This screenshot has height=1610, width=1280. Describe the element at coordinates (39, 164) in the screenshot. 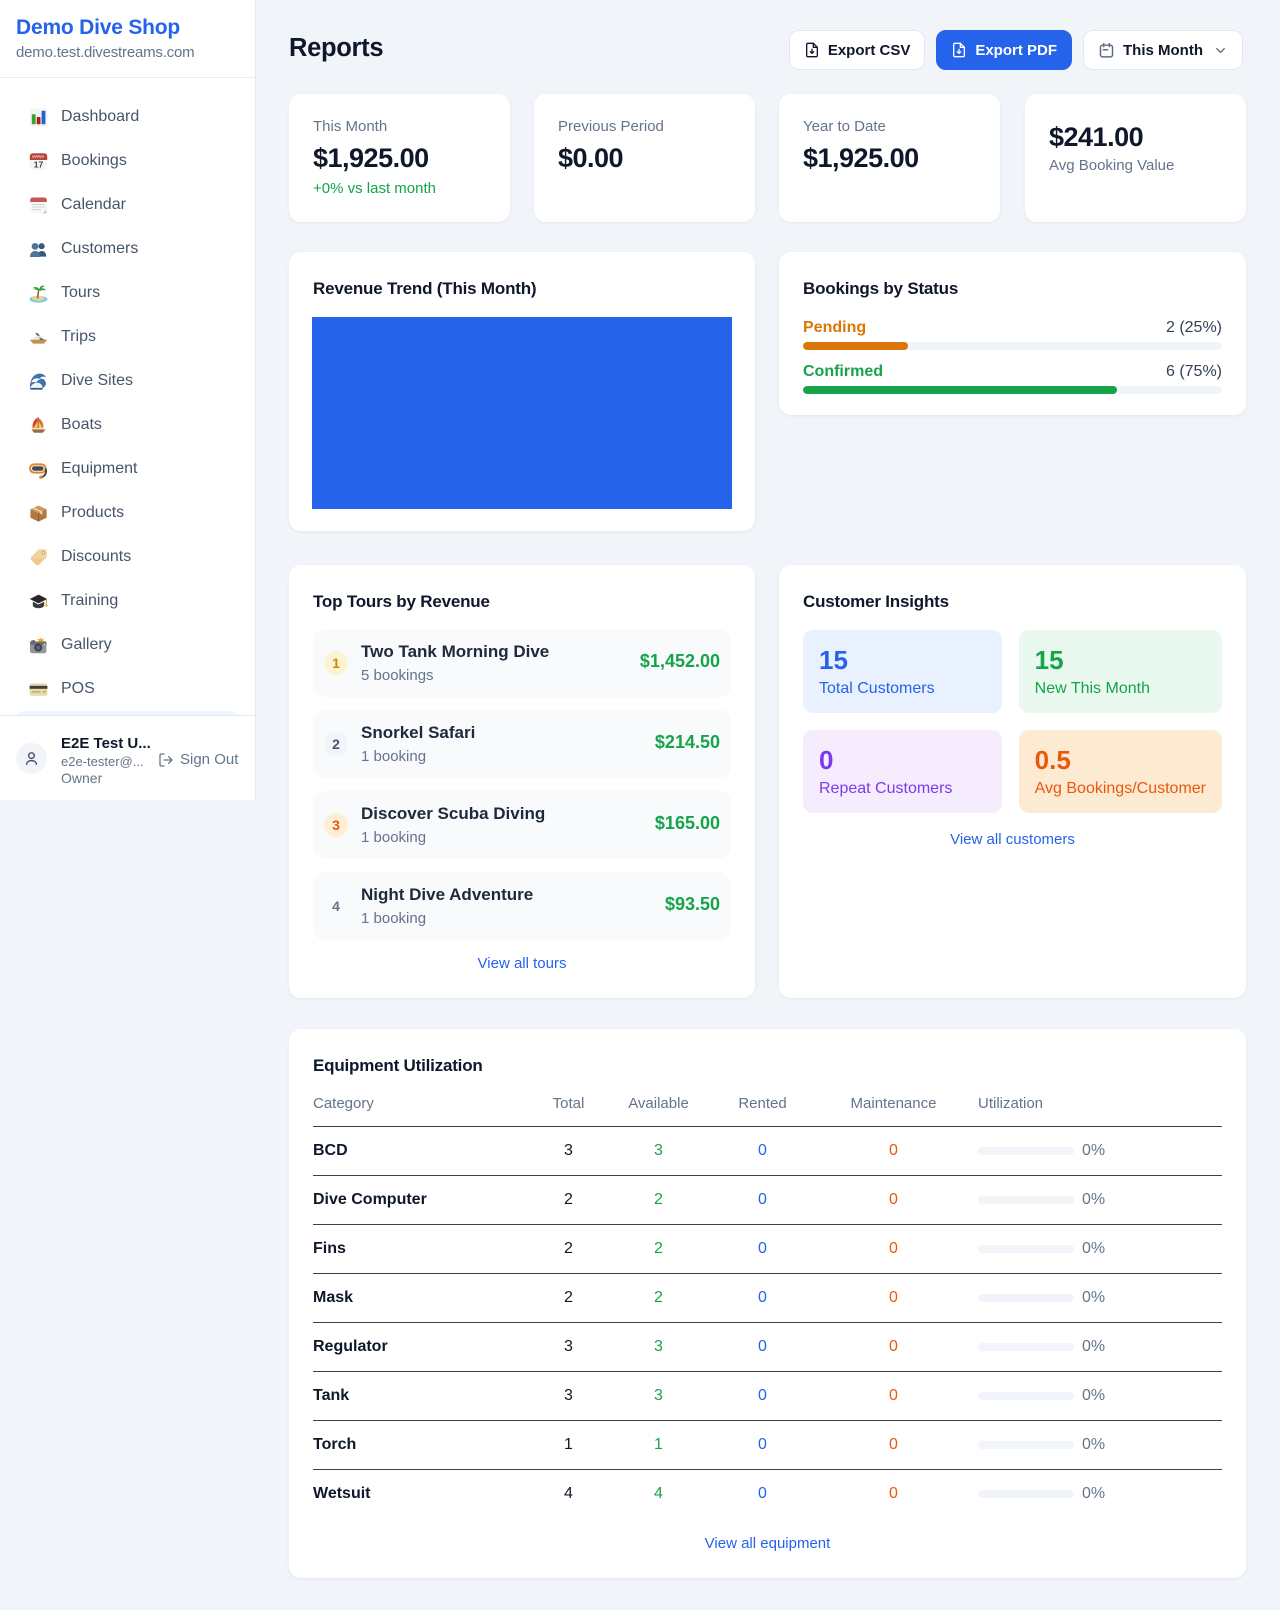

I see `svg-text: 17` at that location.